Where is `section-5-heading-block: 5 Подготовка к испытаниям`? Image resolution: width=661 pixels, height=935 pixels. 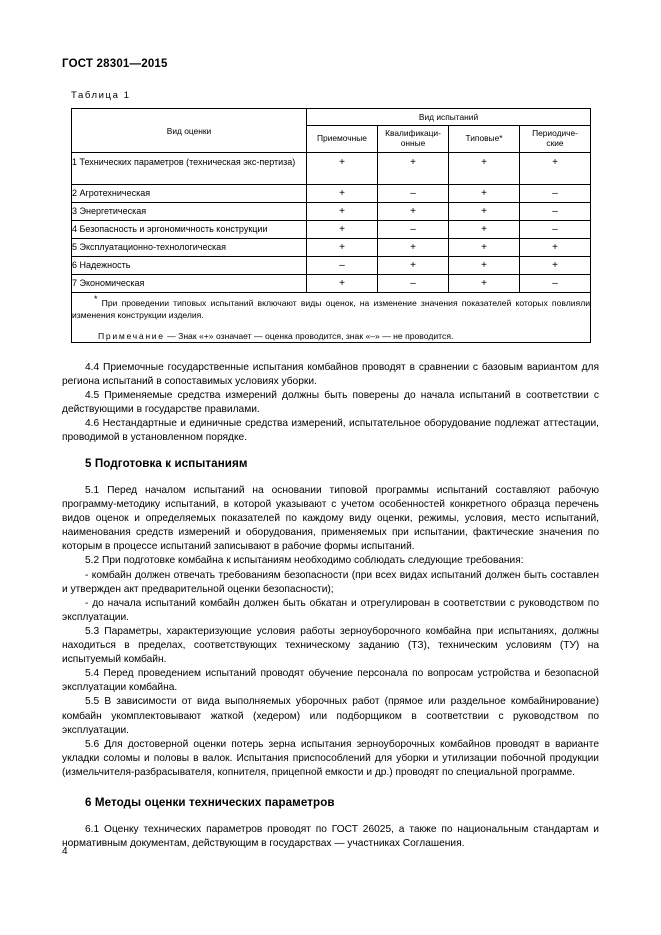
section-5-heading-block: 5 Подготовка к испытаниям is located at coordinates (330, 464).